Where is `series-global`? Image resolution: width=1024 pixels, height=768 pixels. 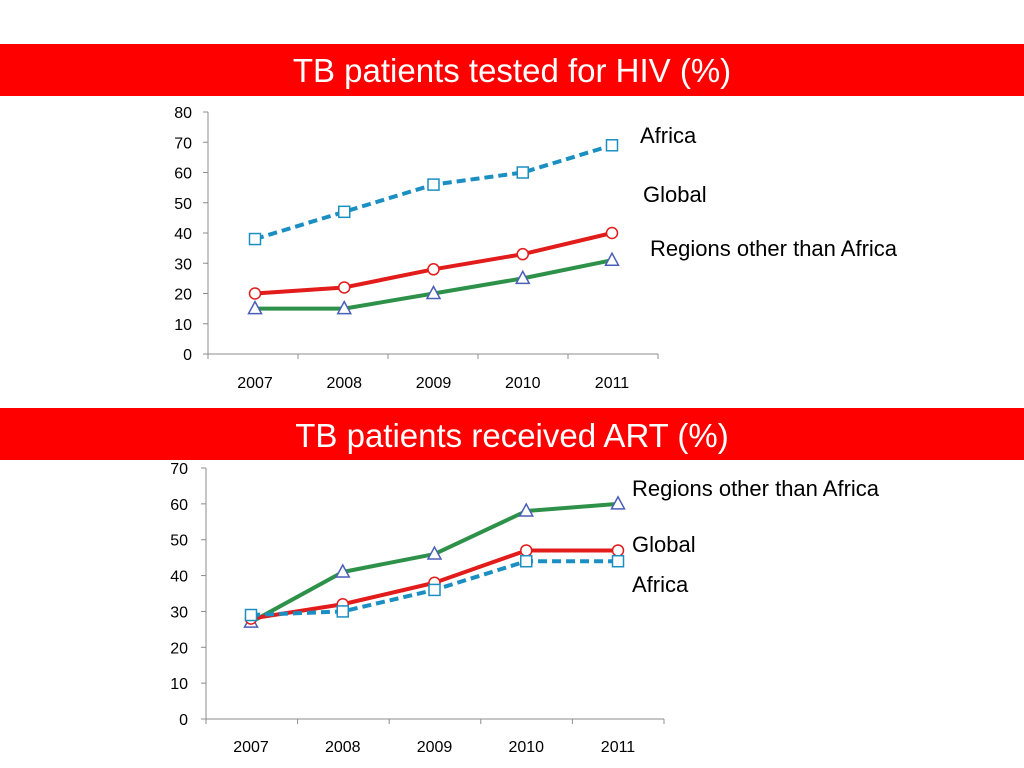
series-global is located at coordinates (433, 263).